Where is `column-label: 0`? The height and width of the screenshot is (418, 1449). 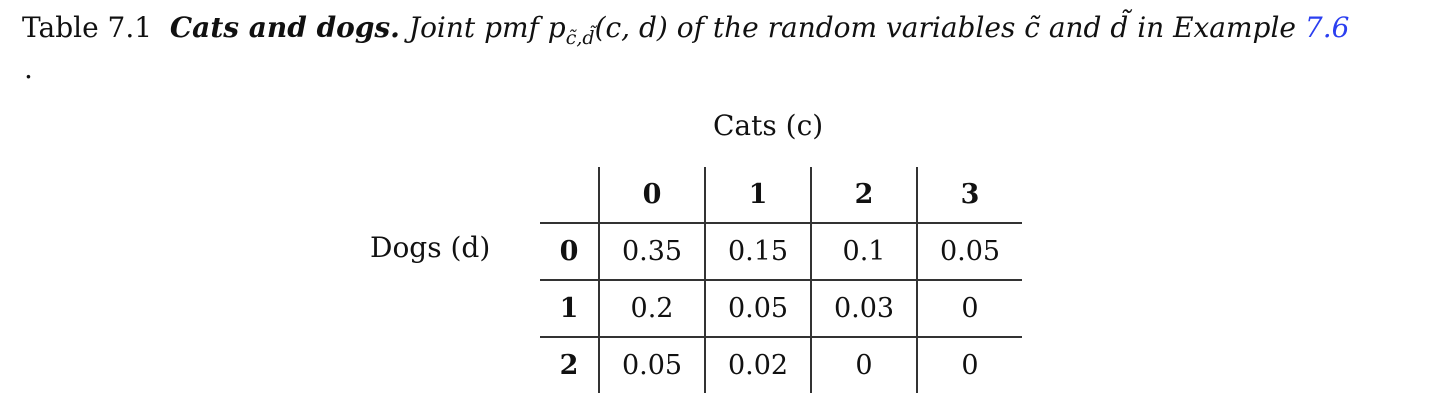 column-label: 0 is located at coordinates (651, 195).